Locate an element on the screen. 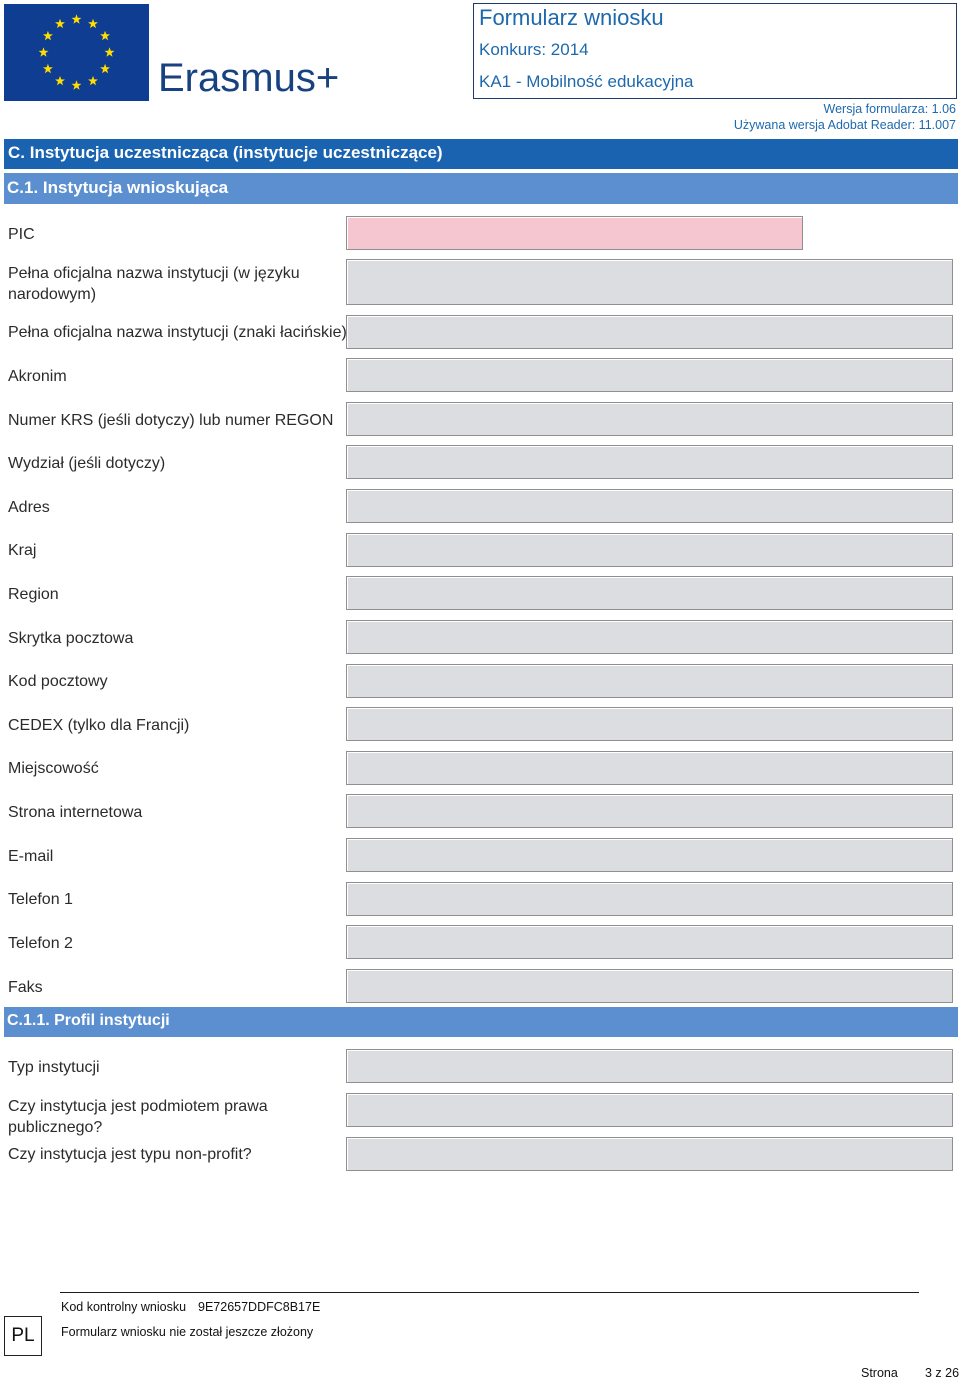 The height and width of the screenshot is (1381, 960). label-postal-code: Kod pocztowy is located at coordinates (58, 681).